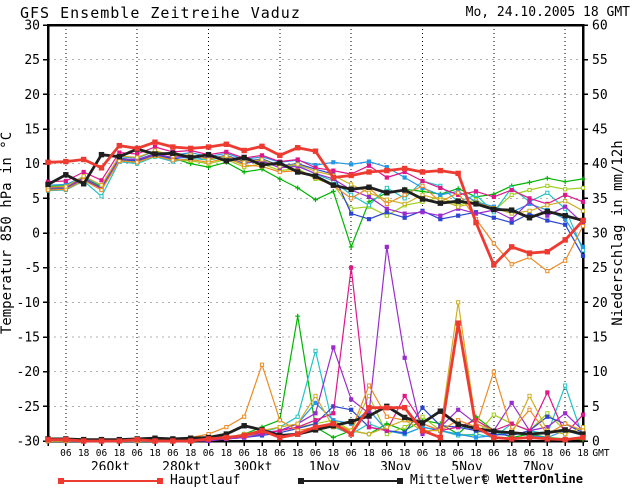 The image size is (634, 490). Describe the element at coordinates (596, 407) in the screenshot. I see `right-axis-tick-label: 5` at that location.